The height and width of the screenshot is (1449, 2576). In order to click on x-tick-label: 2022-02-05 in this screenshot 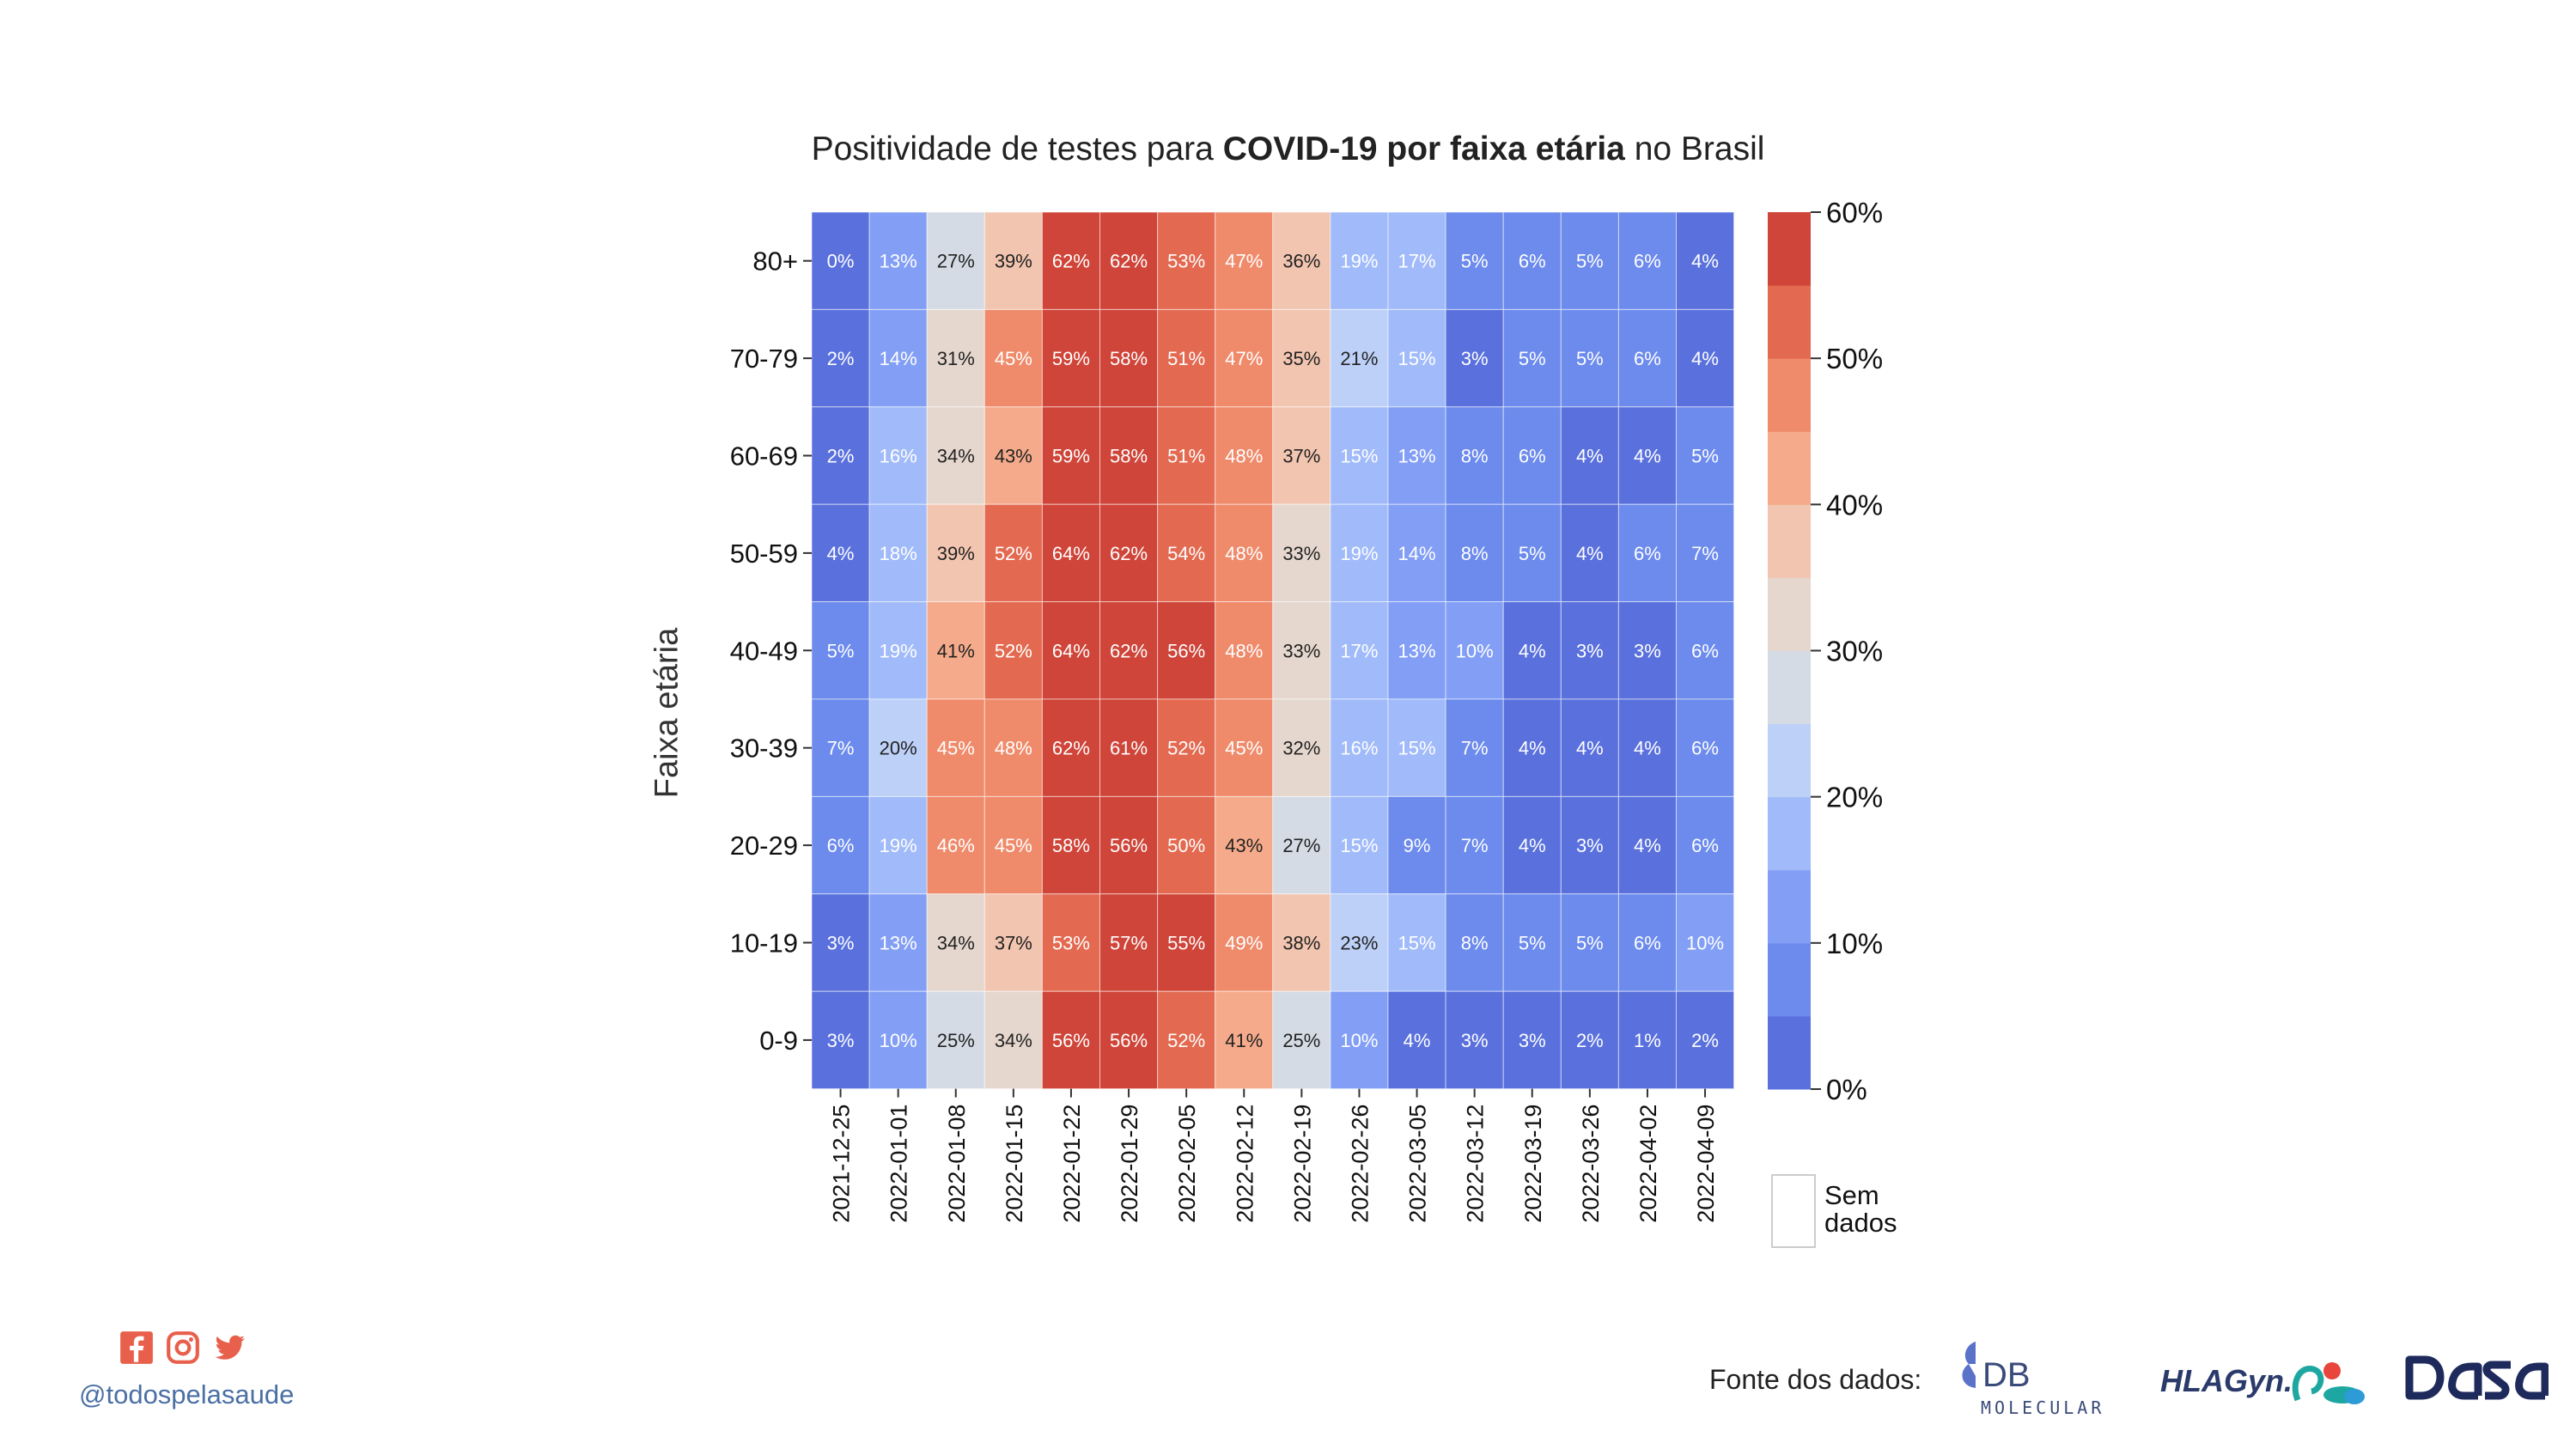, I will do `click(1187, 1164)`.